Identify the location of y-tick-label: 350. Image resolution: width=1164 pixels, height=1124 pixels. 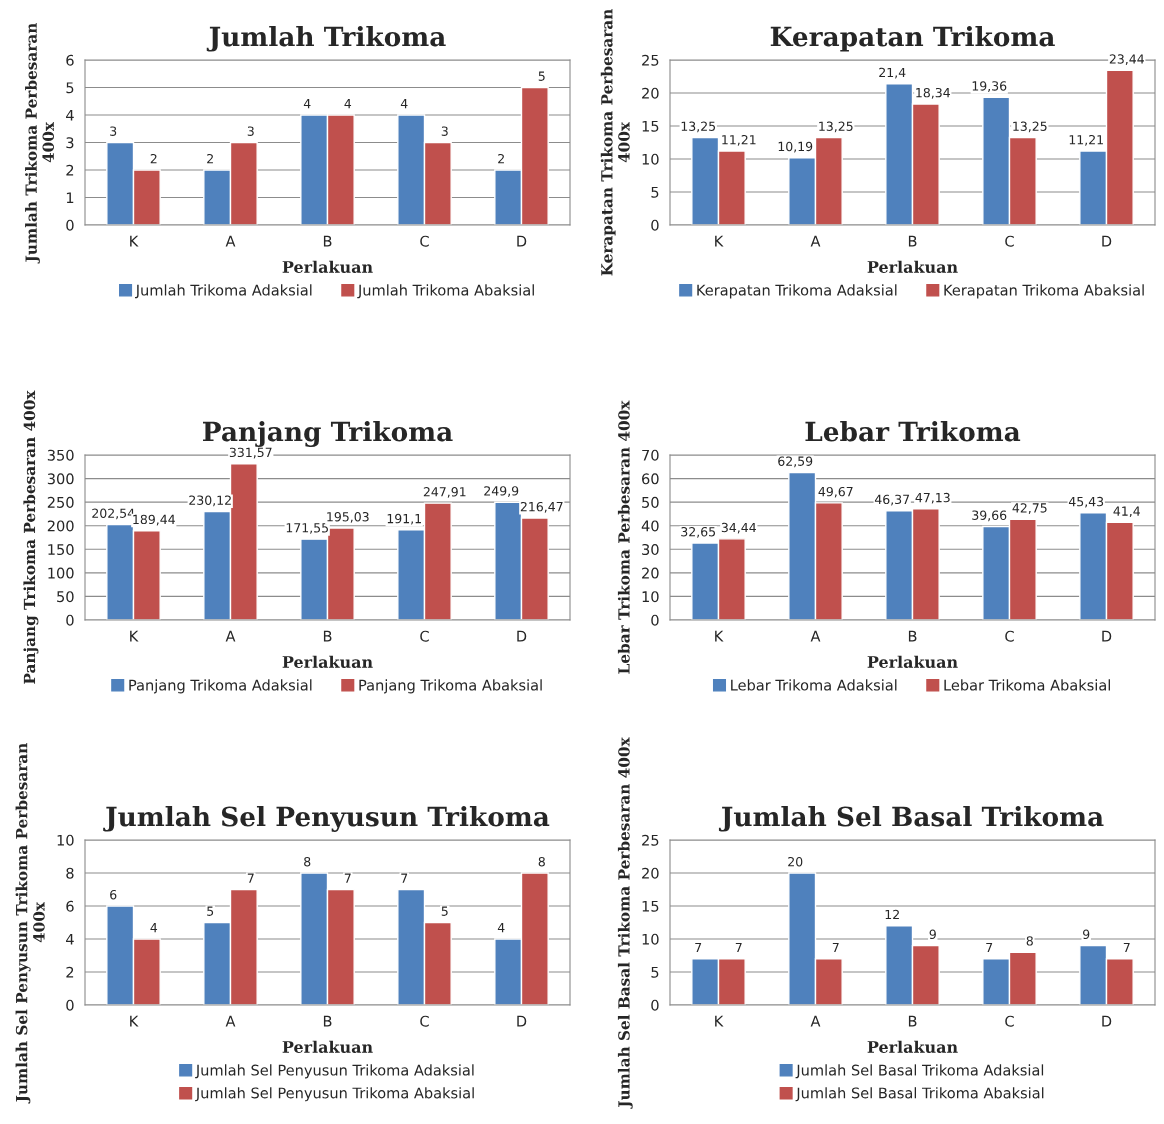
(60, 455).